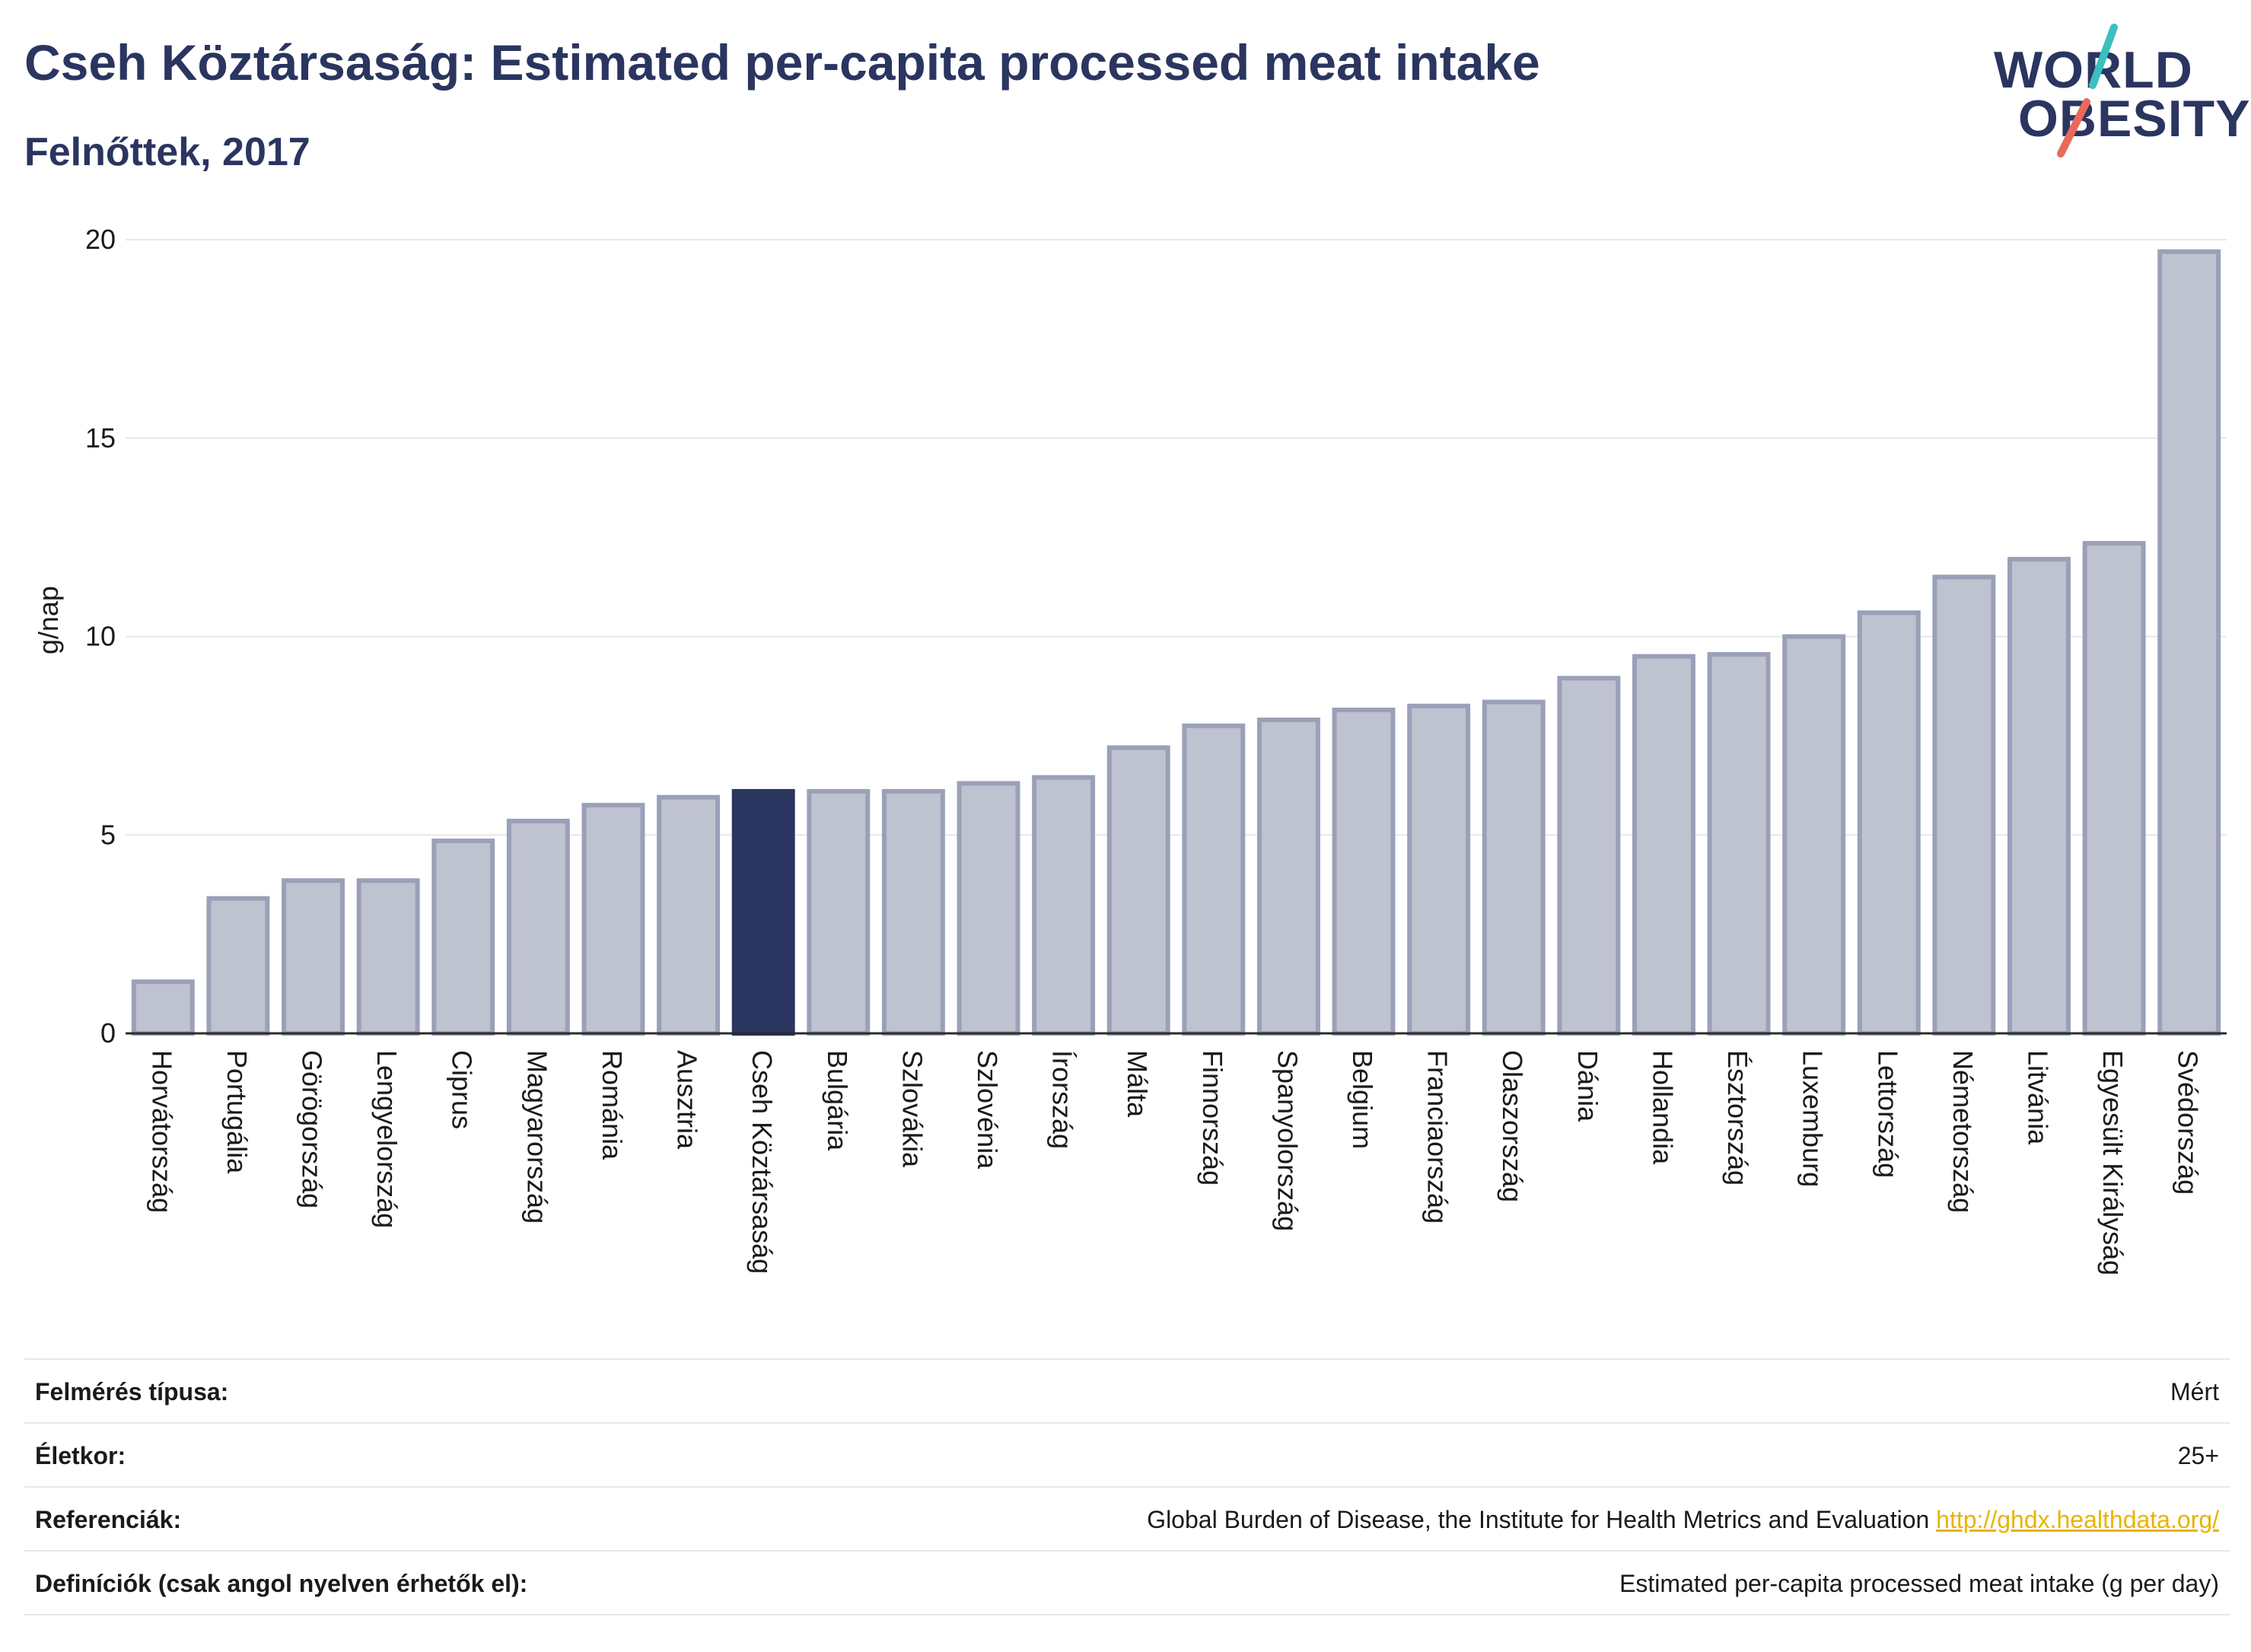  Describe the element at coordinates (100, 239) in the screenshot. I see `y-tick-label: 20` at that location.